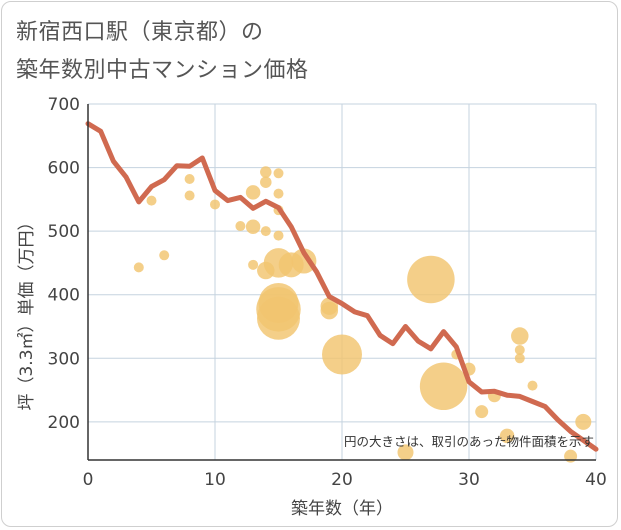  Describe the element at coordinates (469, 480) in the screenshot. I see `x-tick-label: 30` at that location.